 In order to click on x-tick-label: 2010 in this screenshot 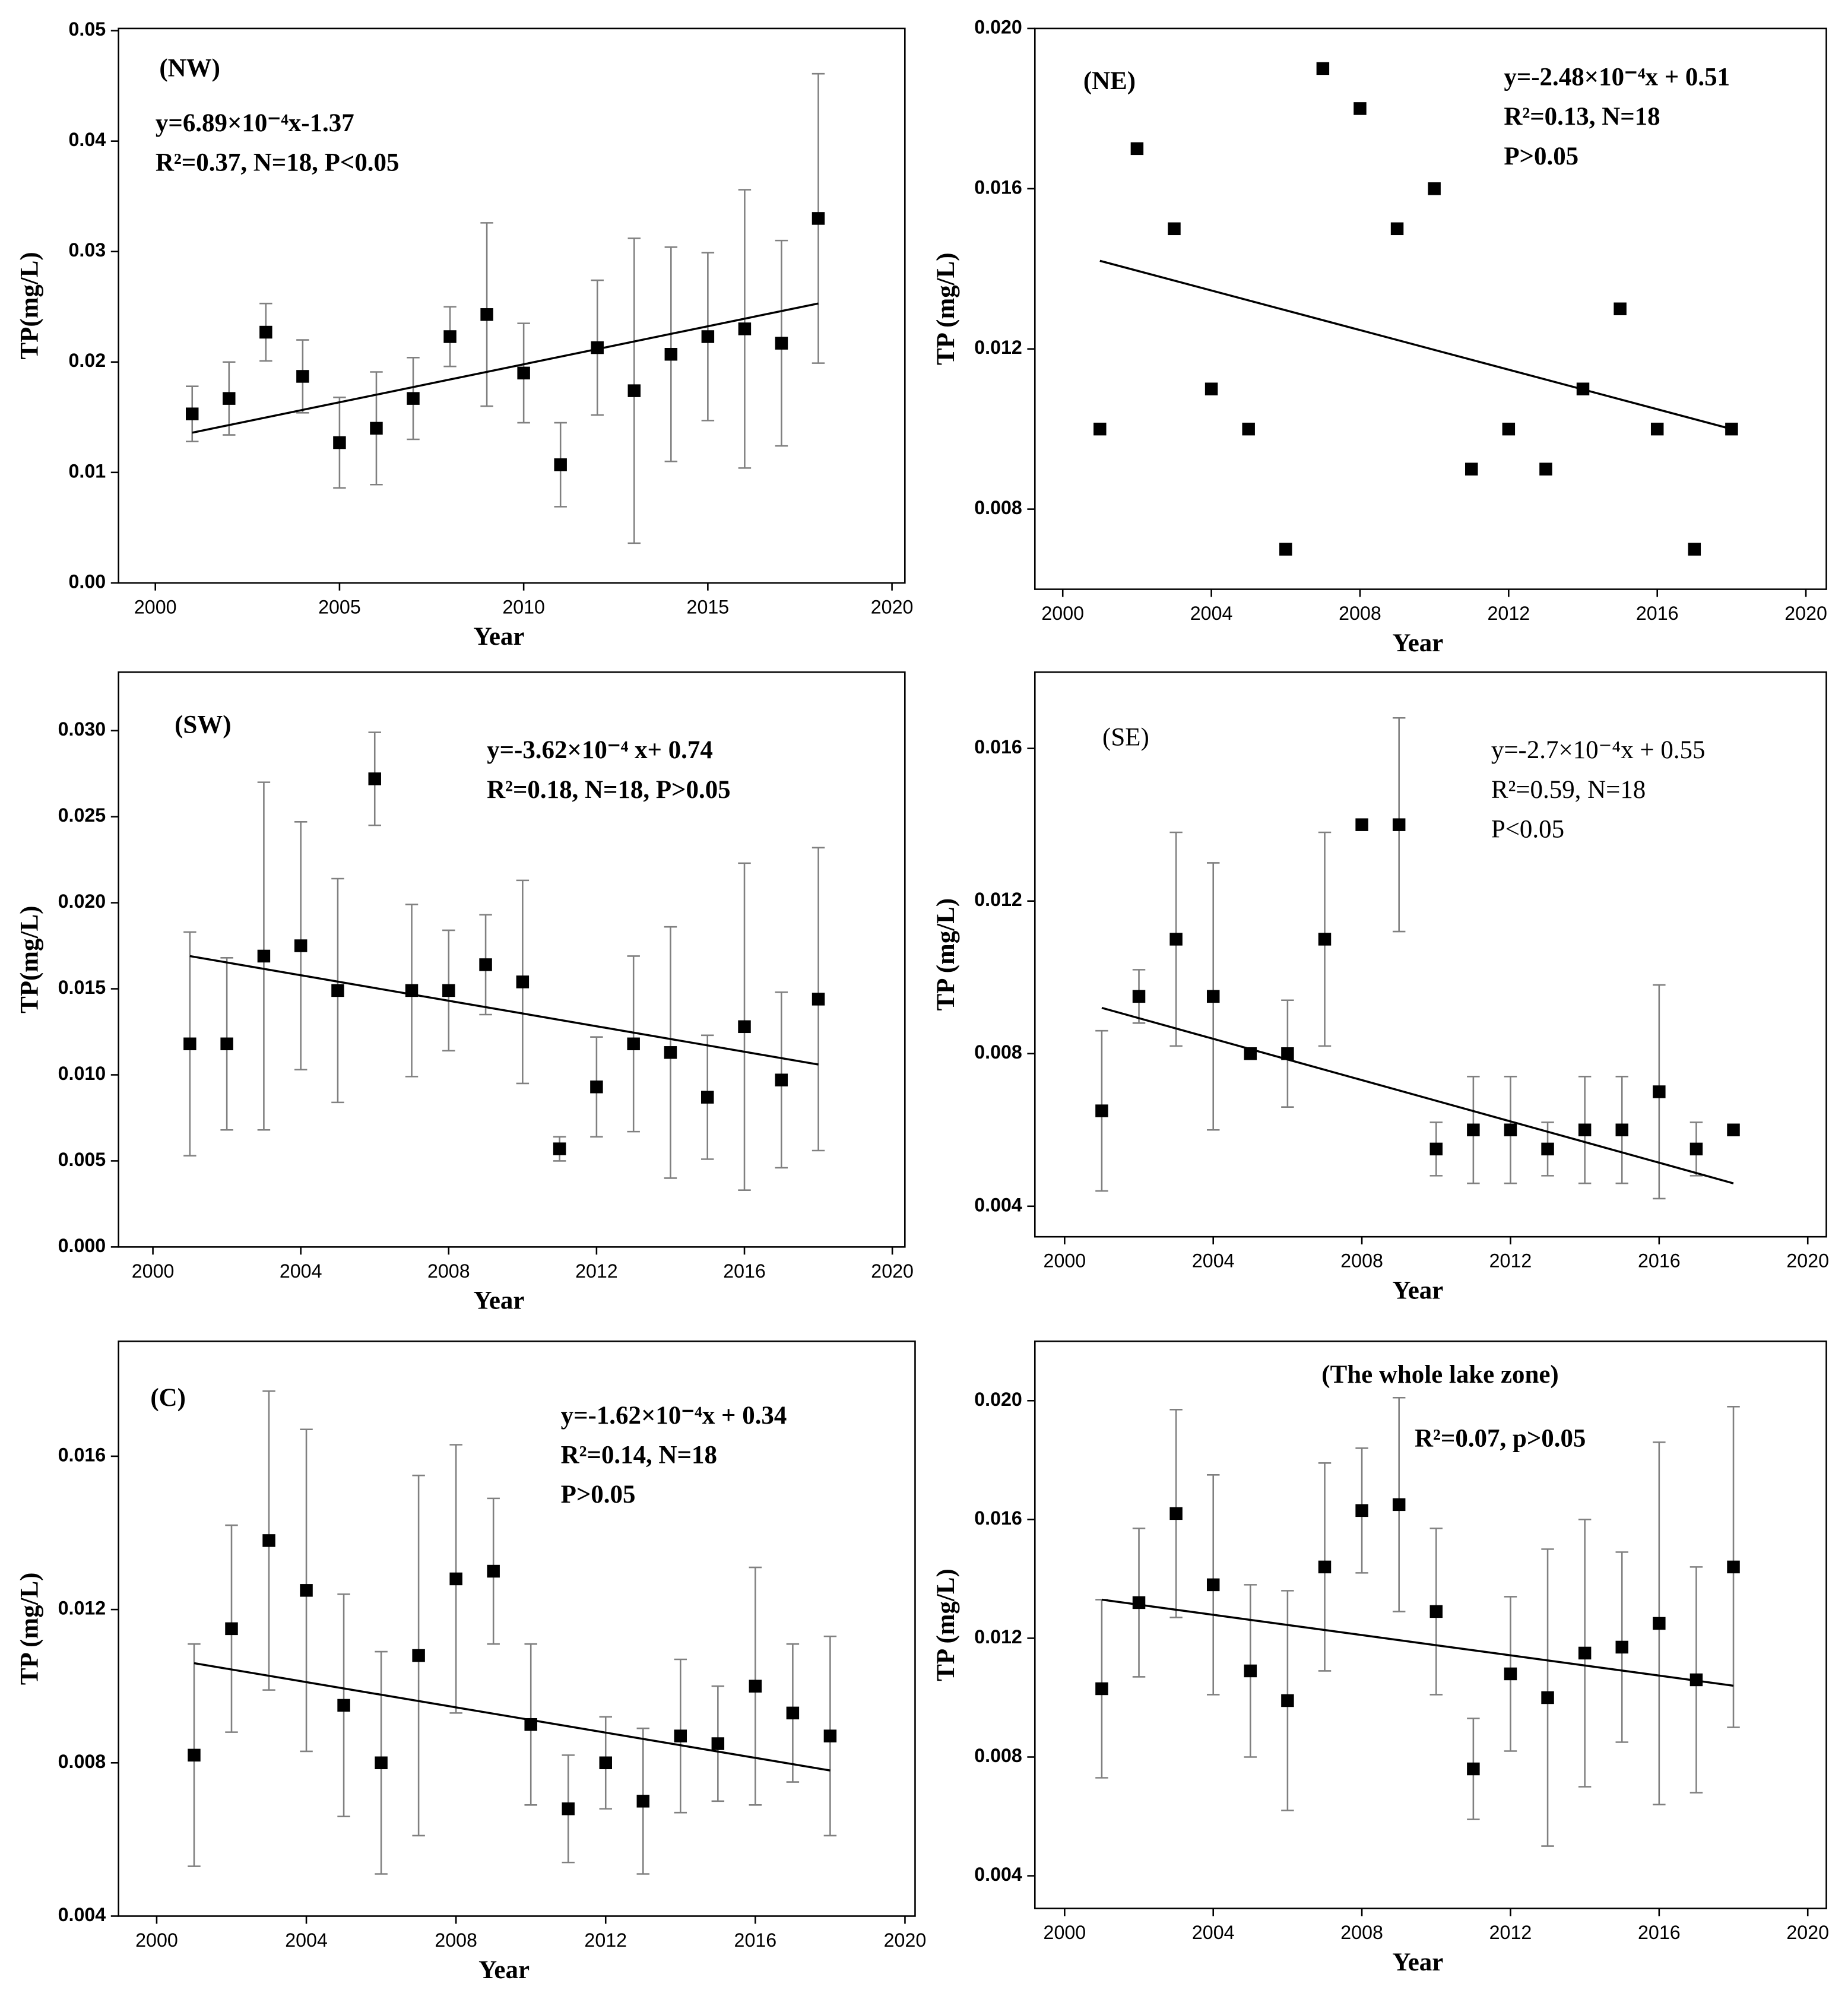, I will do `click(523, 606)`.